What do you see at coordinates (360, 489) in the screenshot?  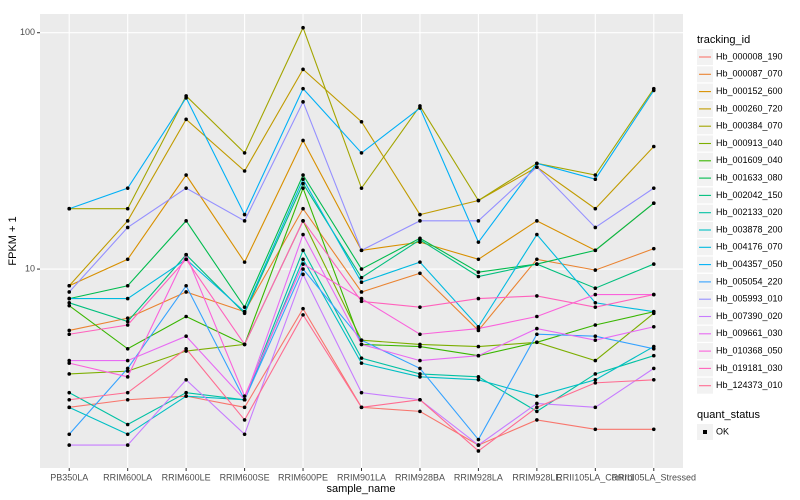 I see `x-axis-title: sample_name` at bounding box center [360, 489].